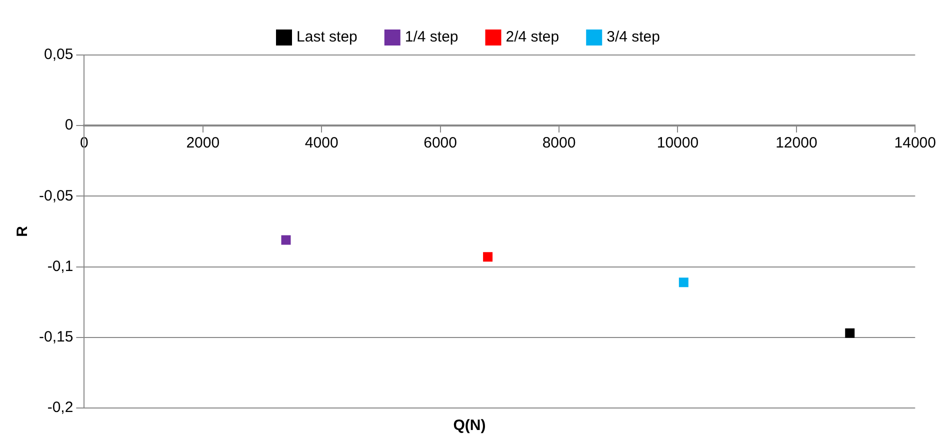 The width and height of the screenshot is (939, 447). I want to click on y-axis-title: R, so click(23, 231).